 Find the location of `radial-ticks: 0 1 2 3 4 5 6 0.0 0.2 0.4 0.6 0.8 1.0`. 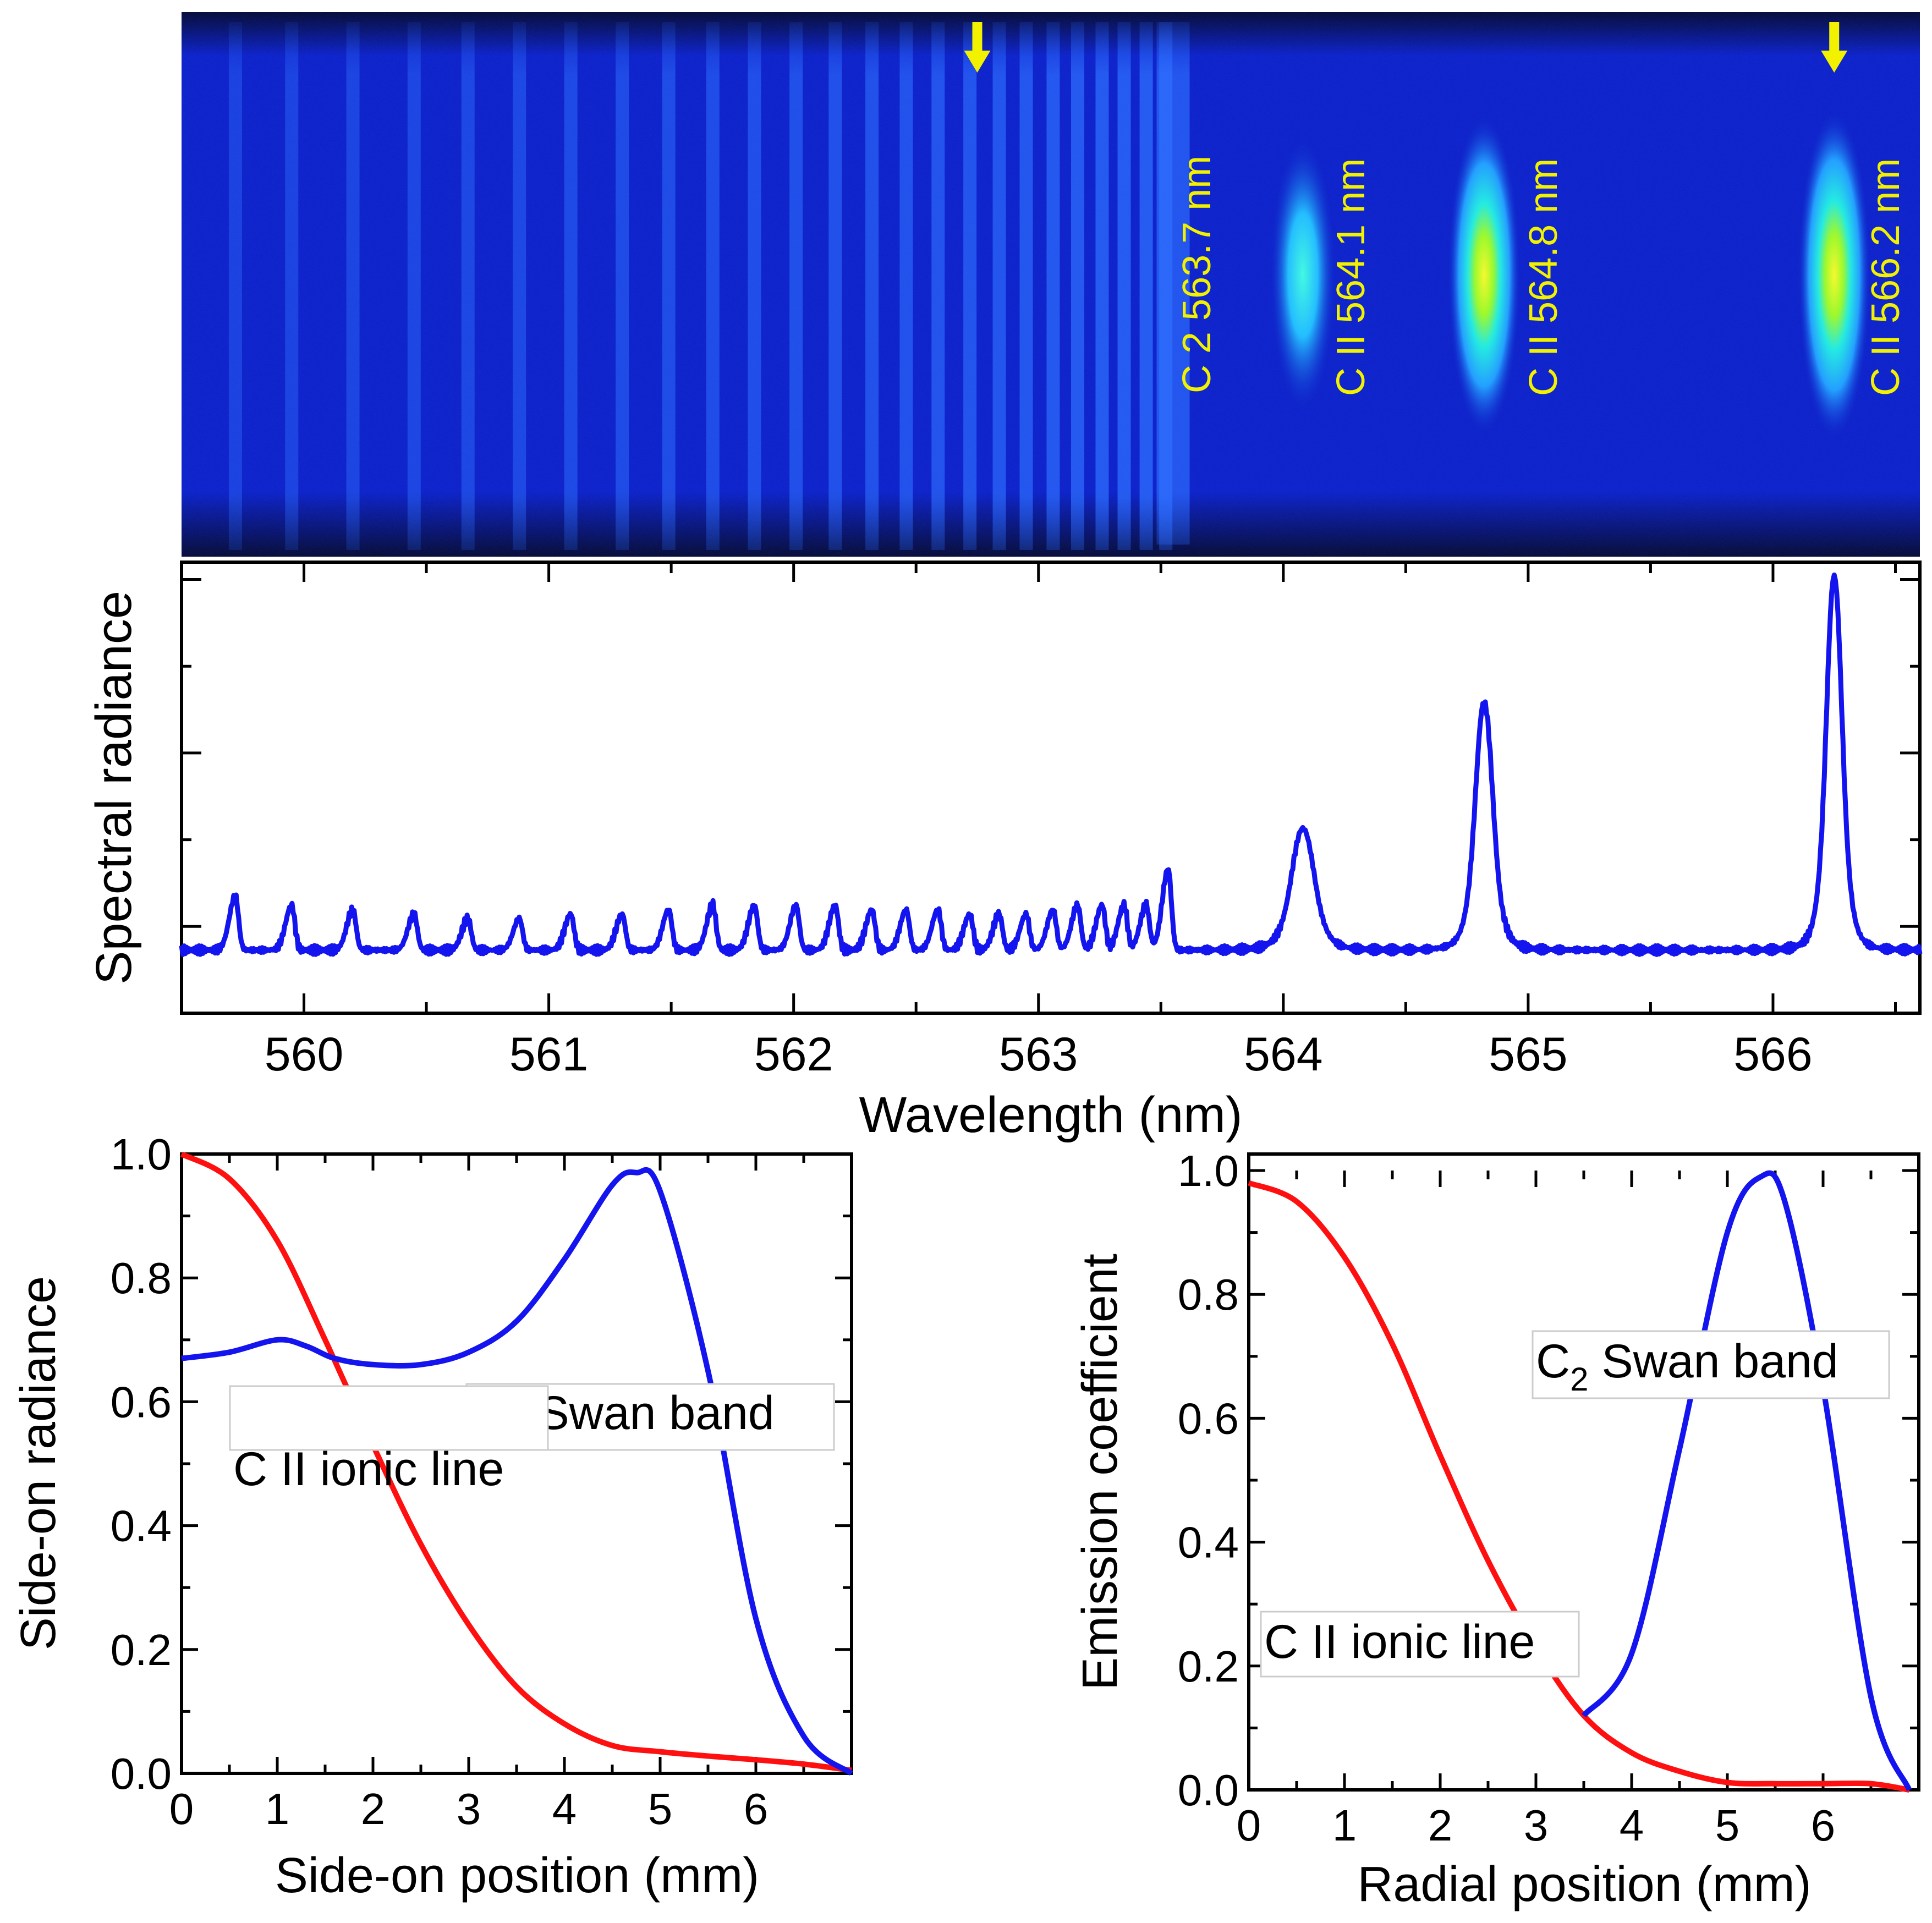

radial-ticks: 0 1 2 3 4 5 6 0.0 0.2 0.4 0.6 0.8 1.0 is located at coordinates (1548, 1498).